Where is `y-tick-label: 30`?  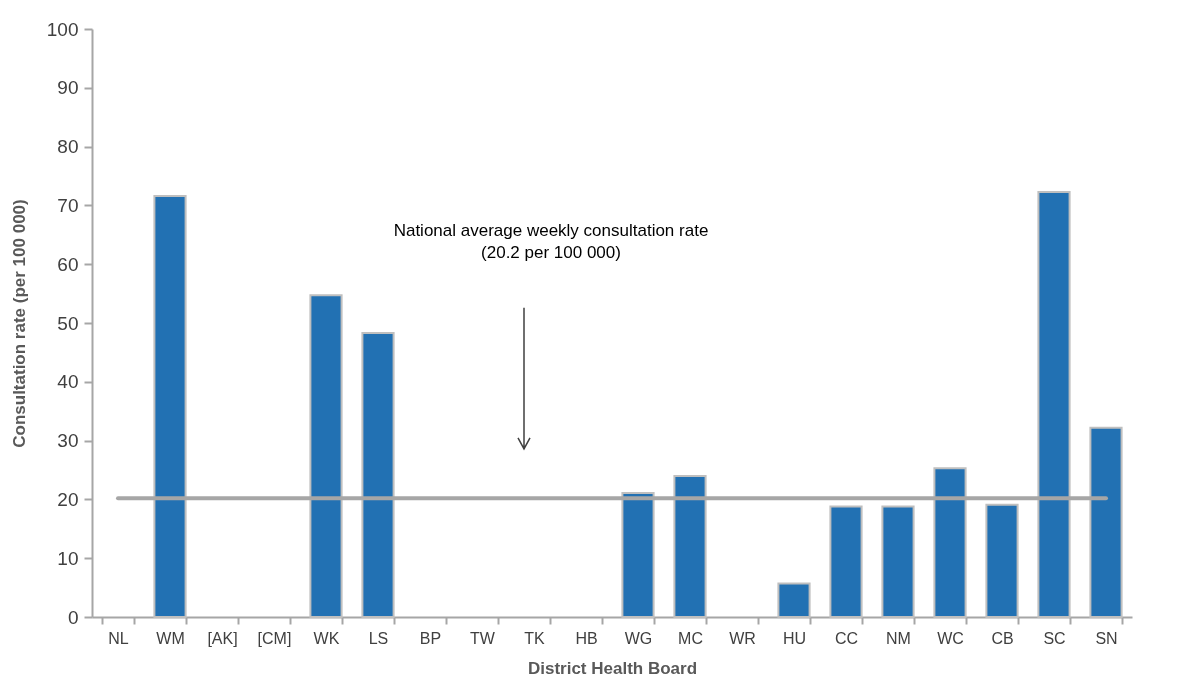
y-tick-label: 30 is located at coordinates (68, 441).